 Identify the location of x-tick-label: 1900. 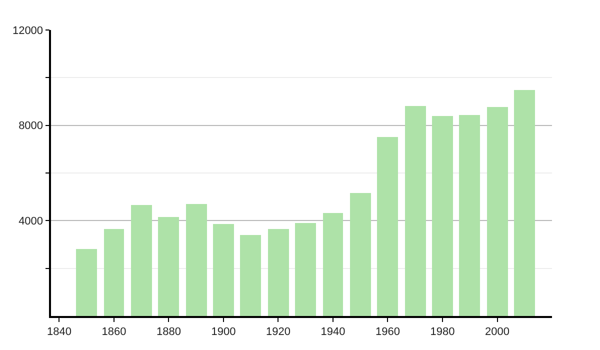
(223, 332).